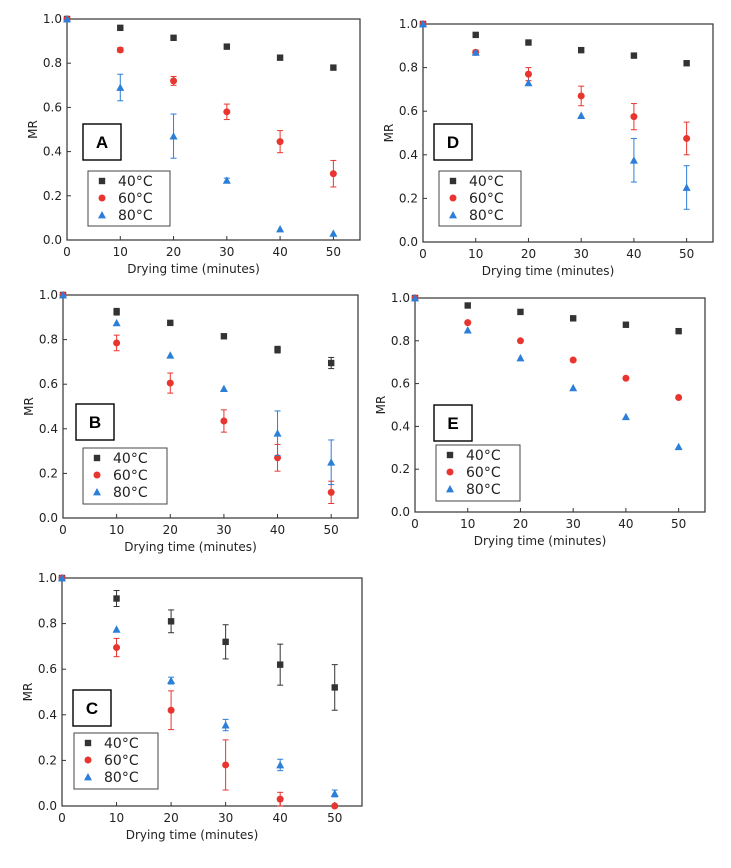 This screenshot has height=868, width=731. Describe the element at coordinates (48, 429) in the screenshot. I see `y-tick-label: 0.4` at that location.